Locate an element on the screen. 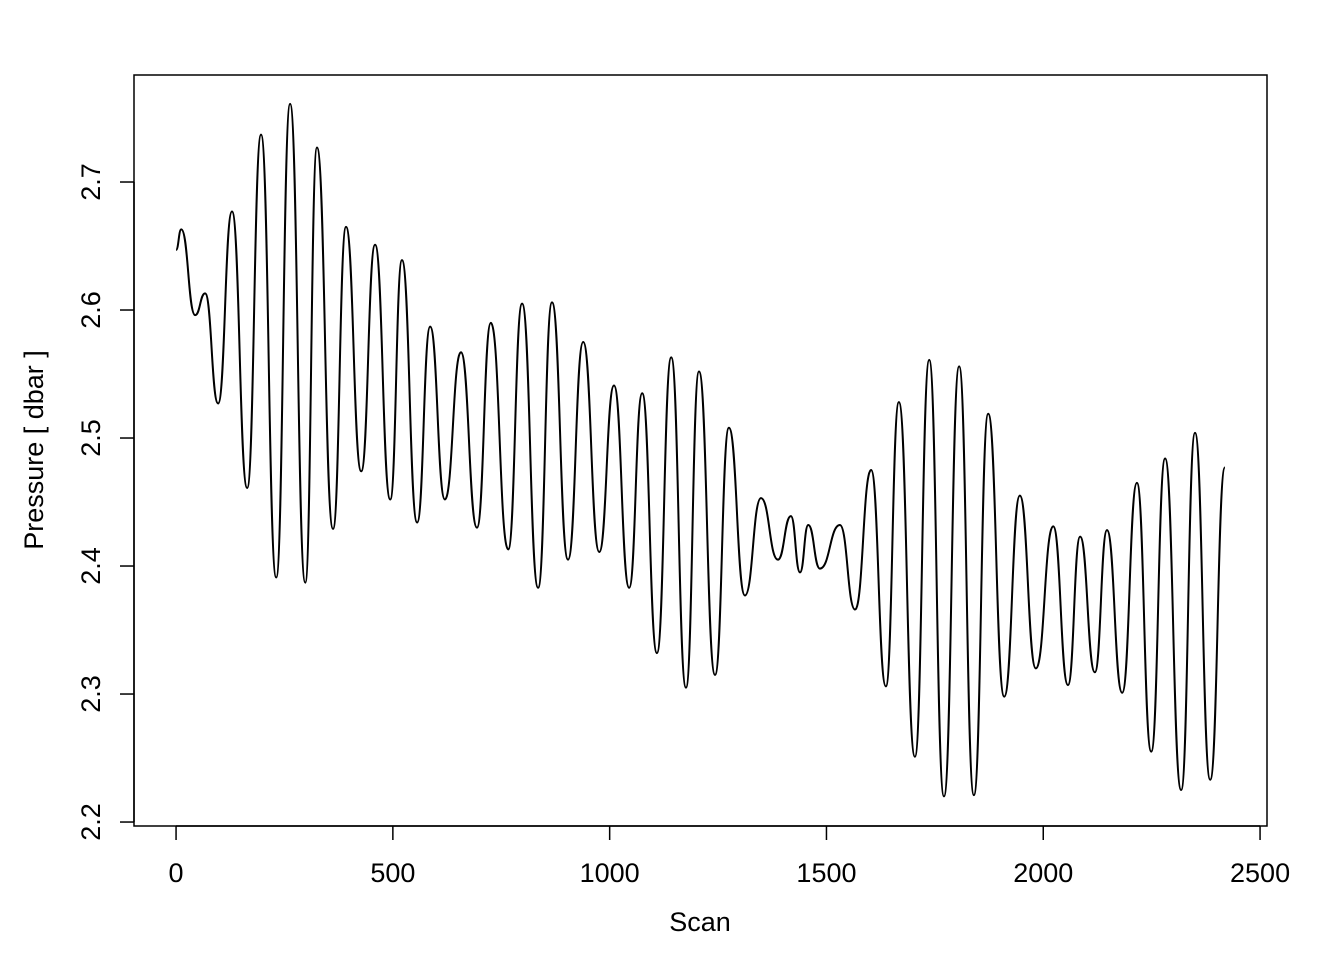 The height and width of the screenshot is (965, 1344). y-tick-label: 2.5 is located at coordinates (91, 438).